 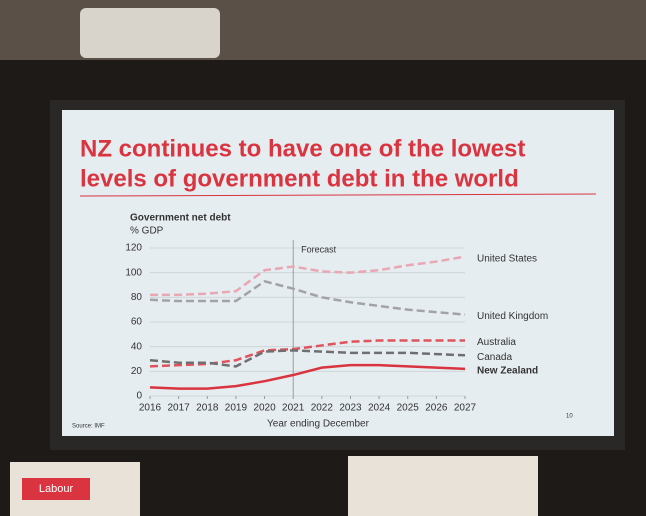 What do you see at coordinates (322, 408) in the screenshot?
I see `x-tick-label: 2022` at bounding box center [322, 408].